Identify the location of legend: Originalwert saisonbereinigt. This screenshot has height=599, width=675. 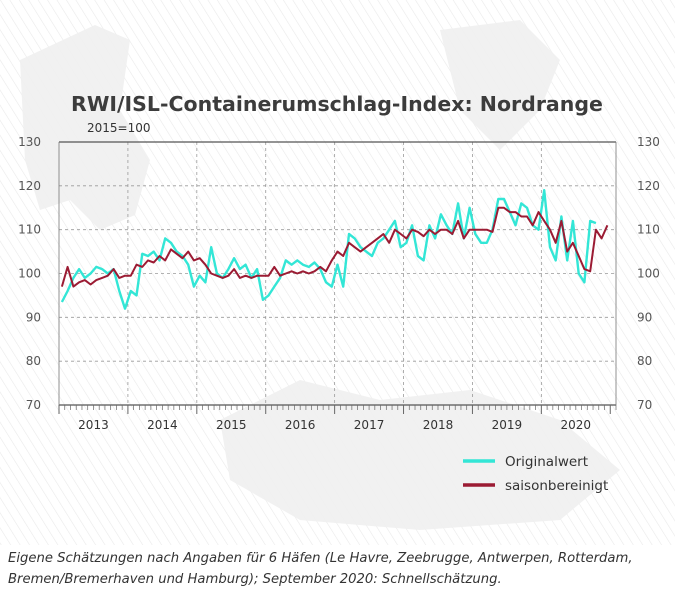
(535, 474).